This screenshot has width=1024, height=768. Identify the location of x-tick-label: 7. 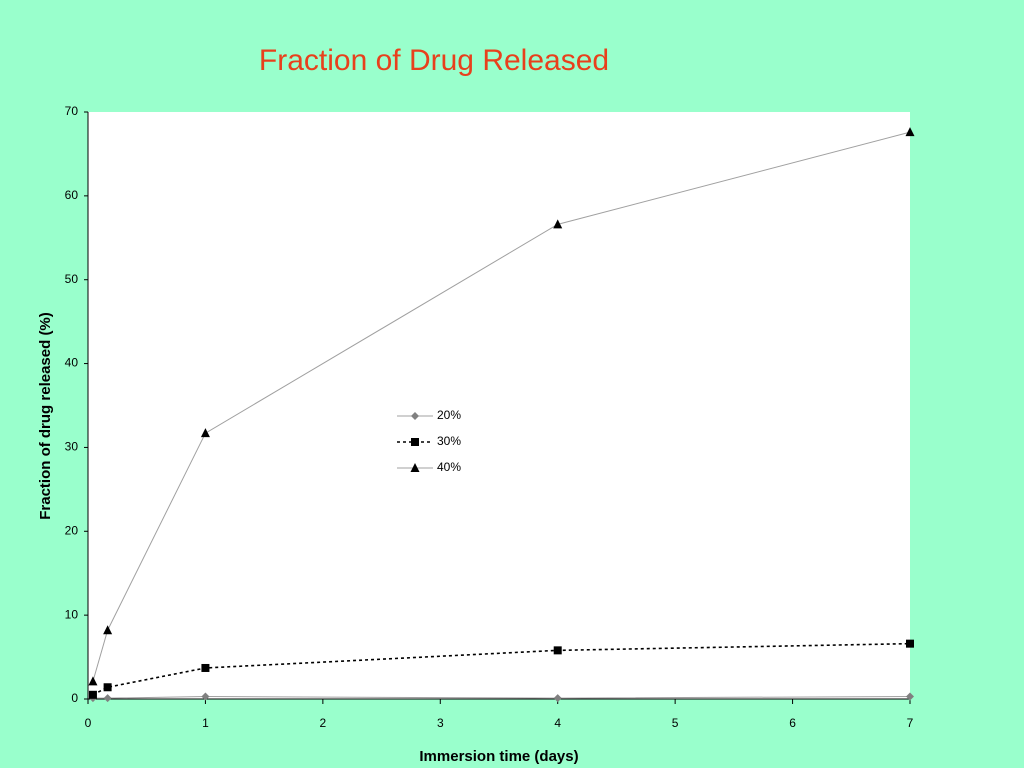
(910, 723).